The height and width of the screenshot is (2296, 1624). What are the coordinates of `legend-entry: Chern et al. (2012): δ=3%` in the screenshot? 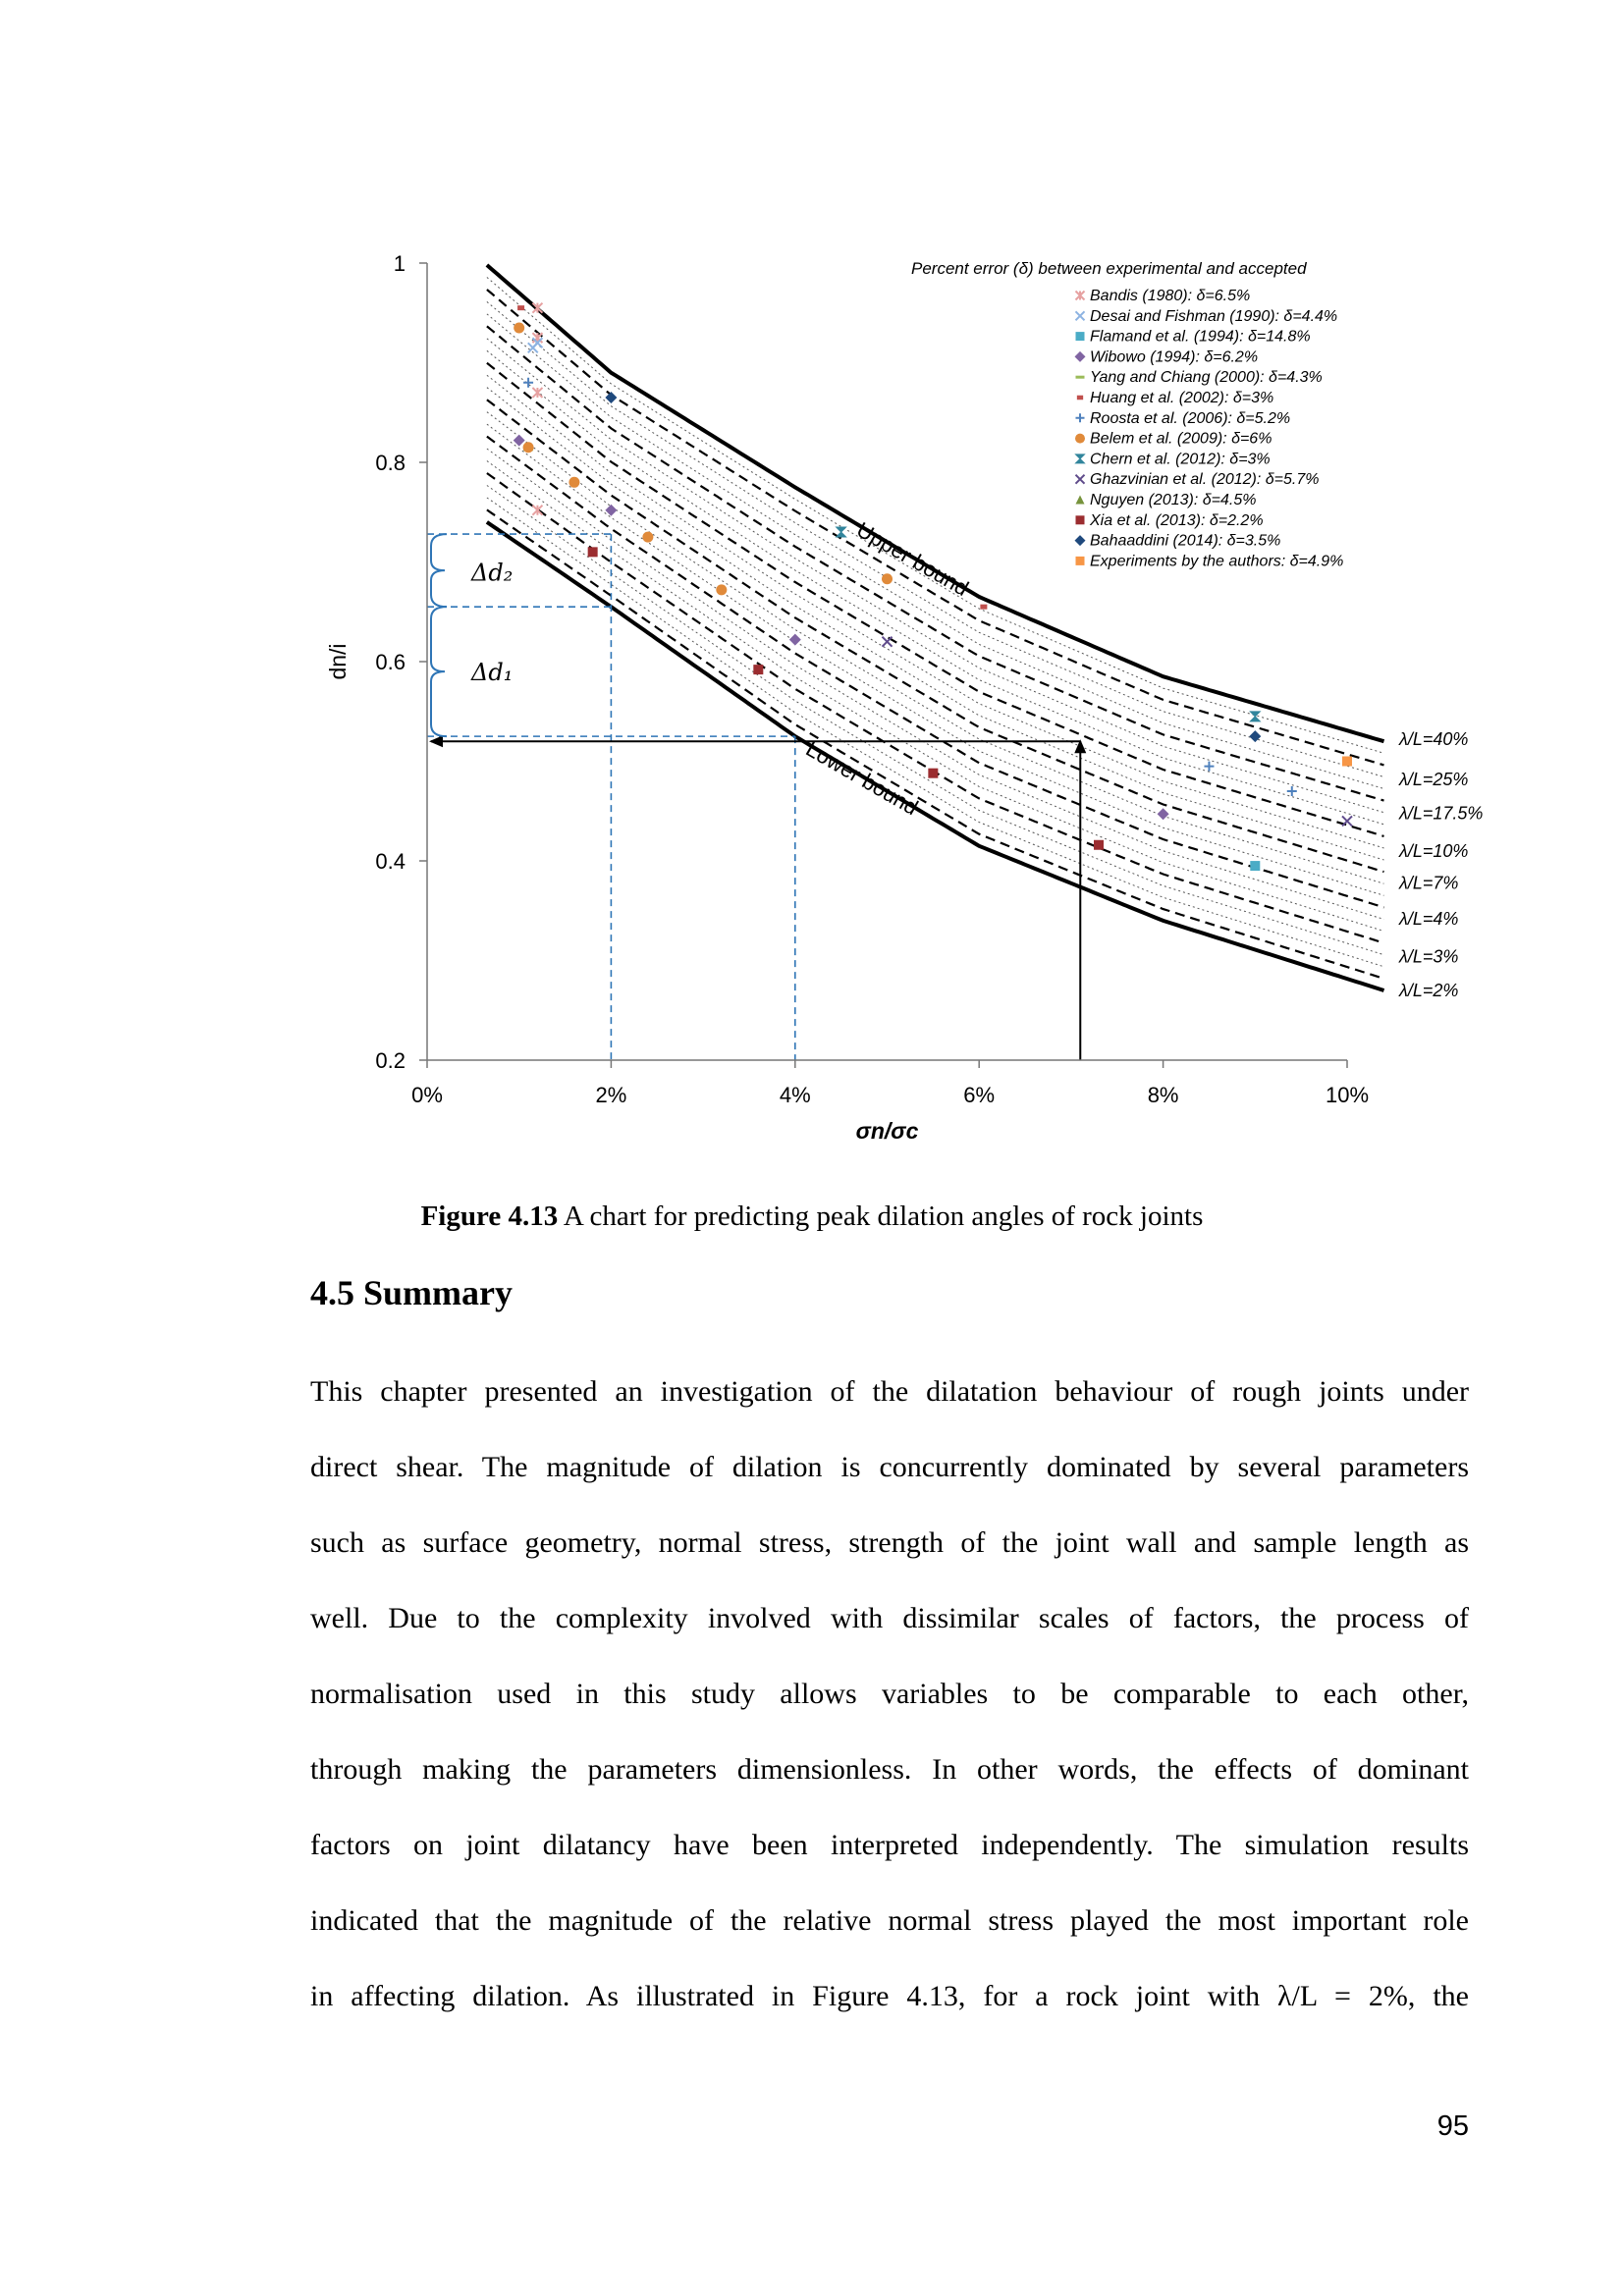 It's located at (1180, 459).